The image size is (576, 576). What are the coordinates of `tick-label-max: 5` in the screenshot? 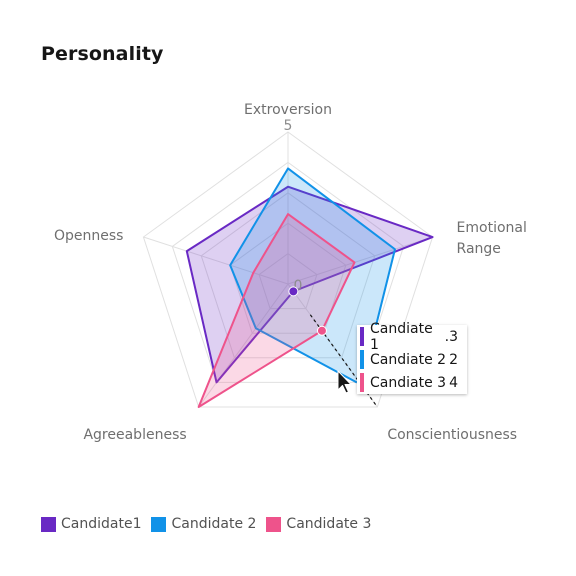 It's located at (288, 126).